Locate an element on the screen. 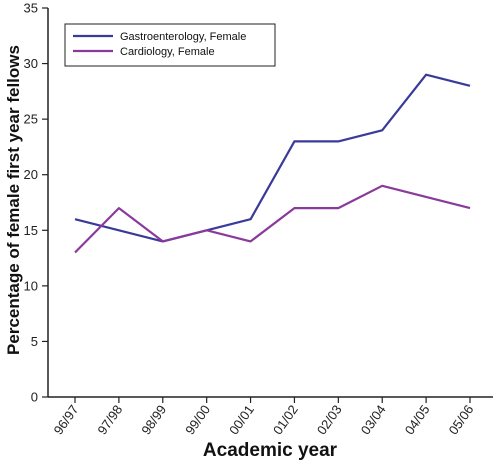 This screenshot has width=497, height=463. legend-box is located at coordinates (170, 45).